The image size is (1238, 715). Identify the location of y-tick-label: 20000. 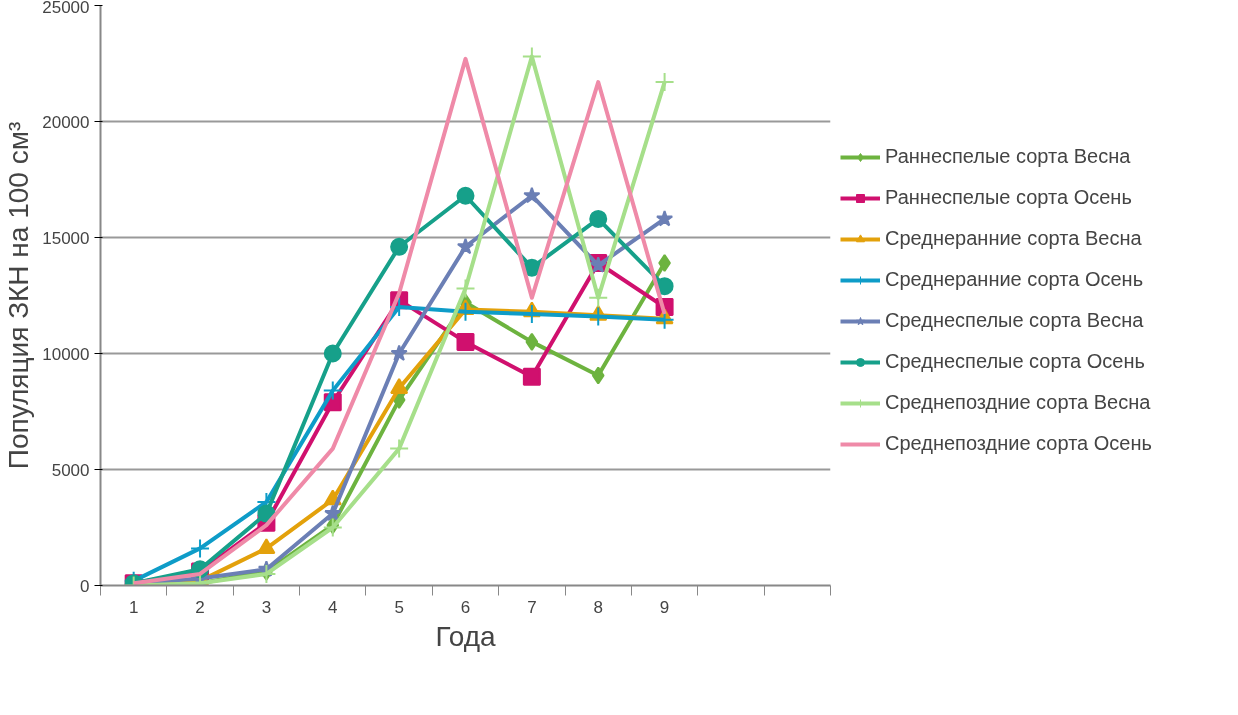
(66, 122).